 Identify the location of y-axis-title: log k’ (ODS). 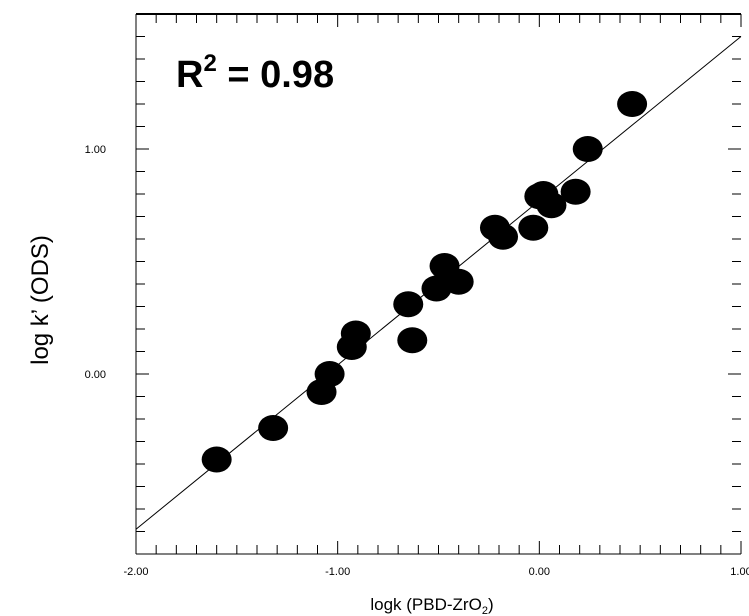
(40, 300).